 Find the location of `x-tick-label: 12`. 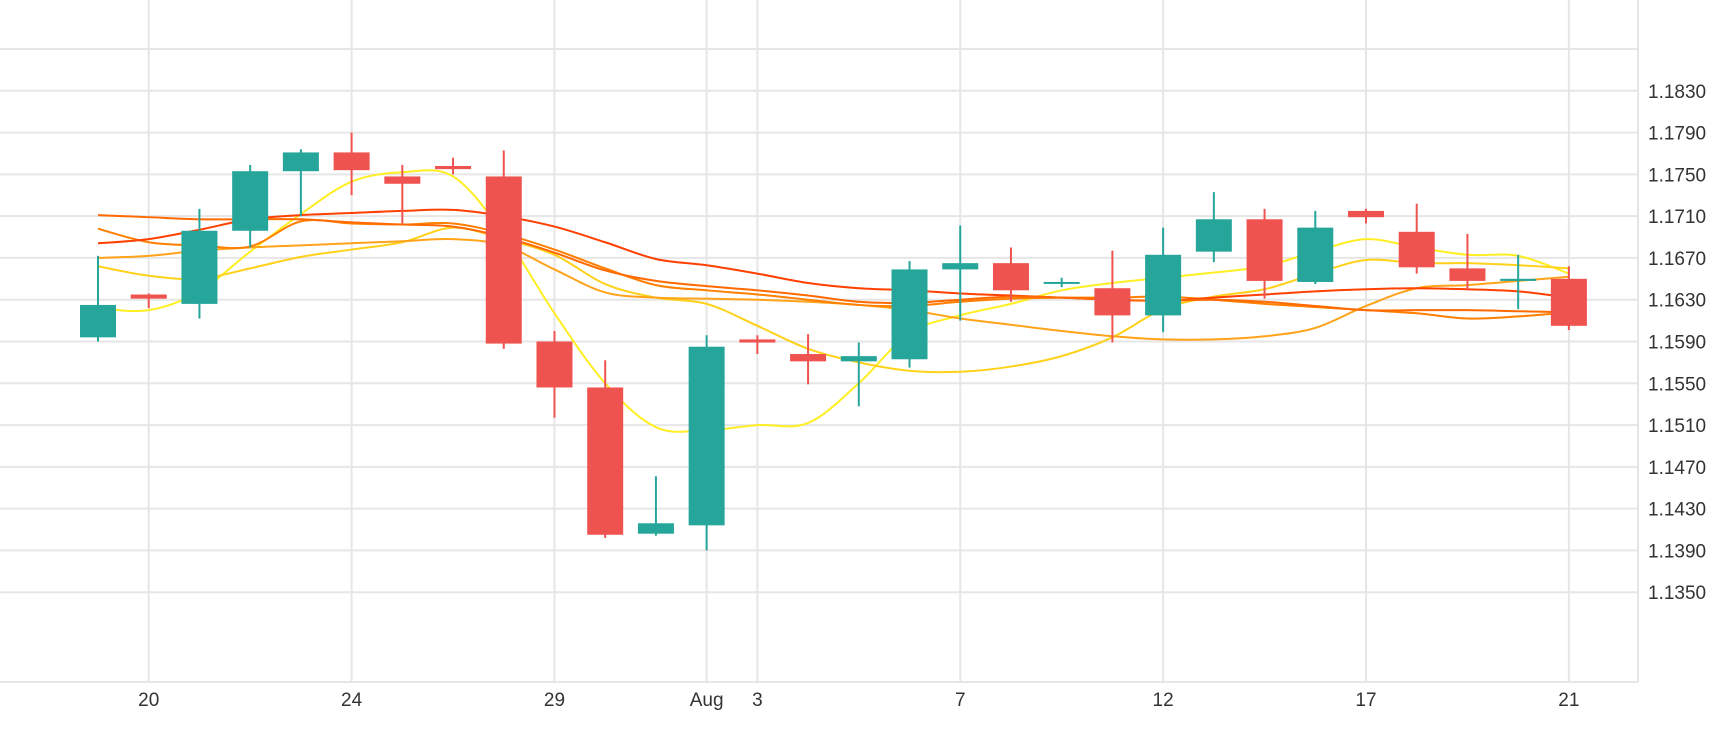

x-tick-label: 12 is located at coordinates (1163, 700).